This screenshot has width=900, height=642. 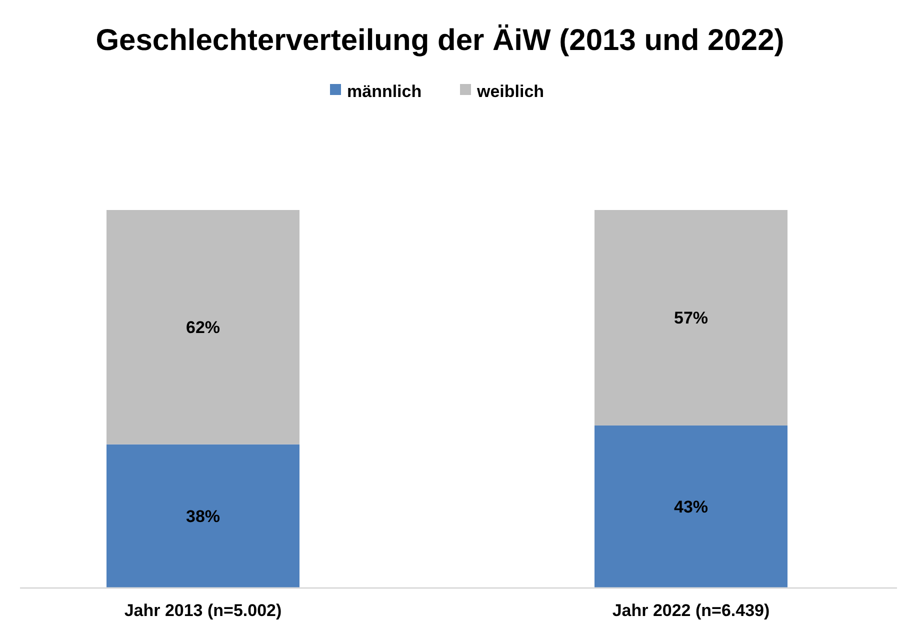 I want to click on chart-title: Geschlechterverteilung der ÄiW (2013 und 2022), so click(x=440, y=40).